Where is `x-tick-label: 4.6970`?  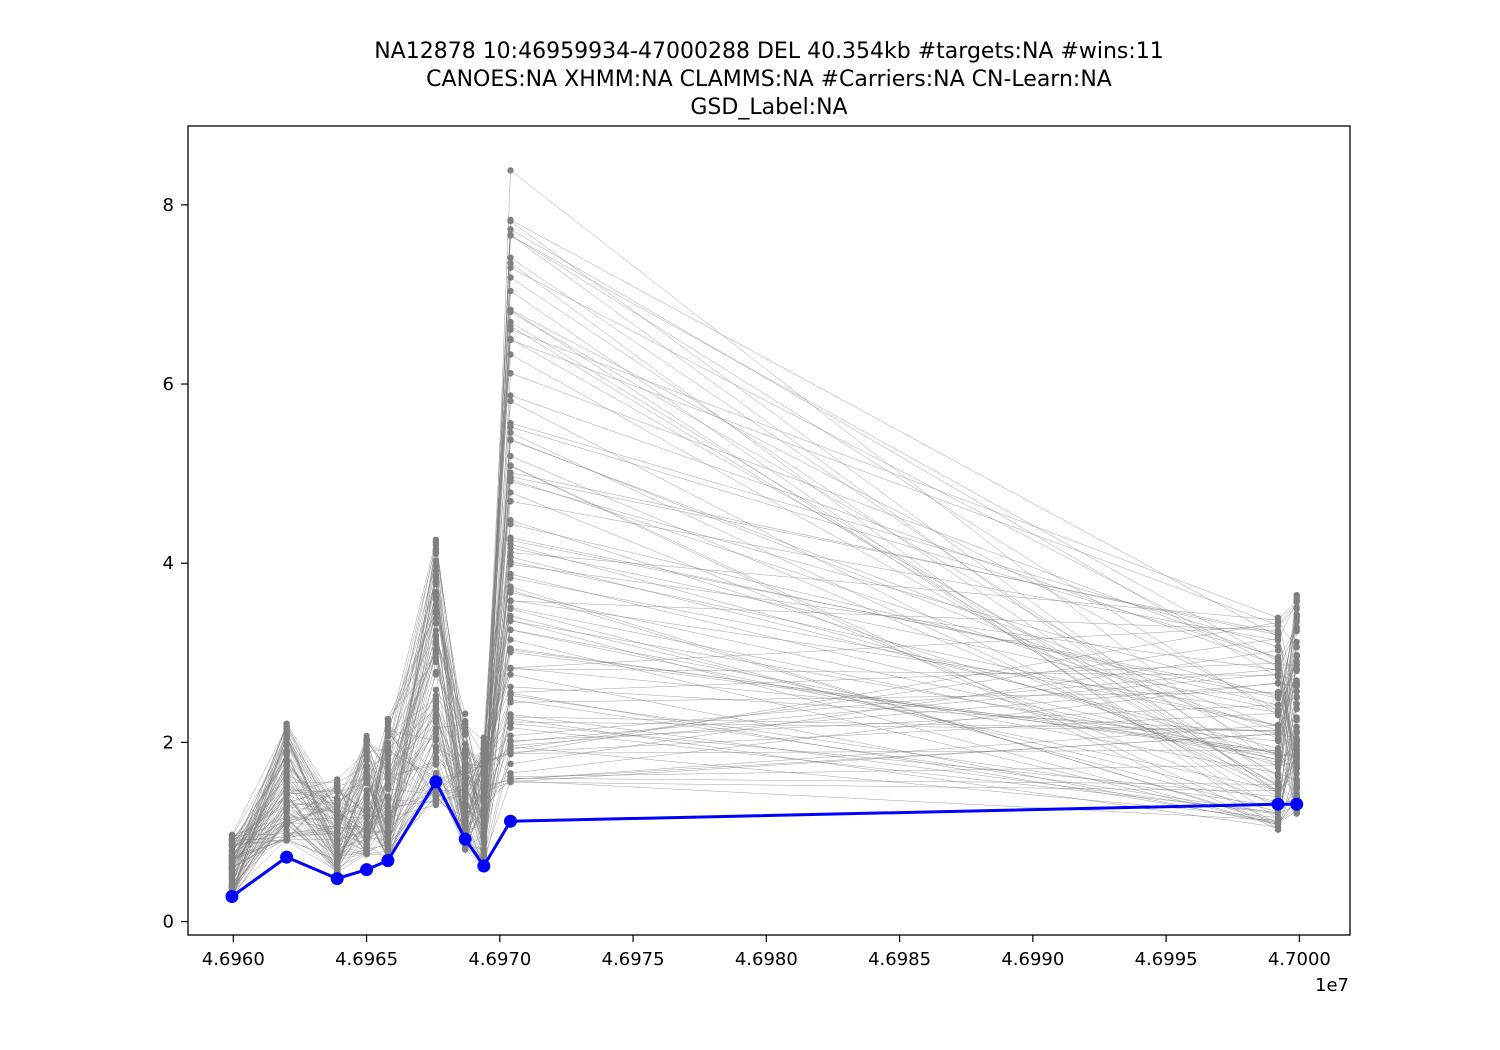
x-tick-label: 4.6970 is located at coordinates (499, 959).